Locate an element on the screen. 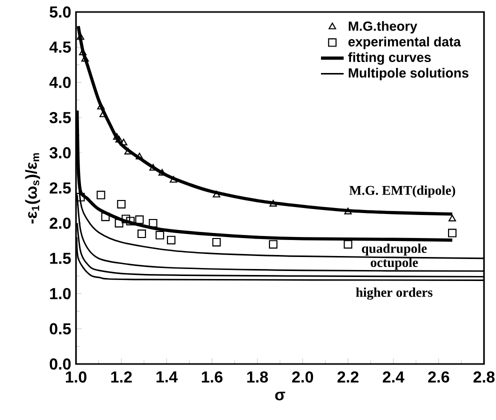  annotation: quadrupole is located at coordinates (394, 250).